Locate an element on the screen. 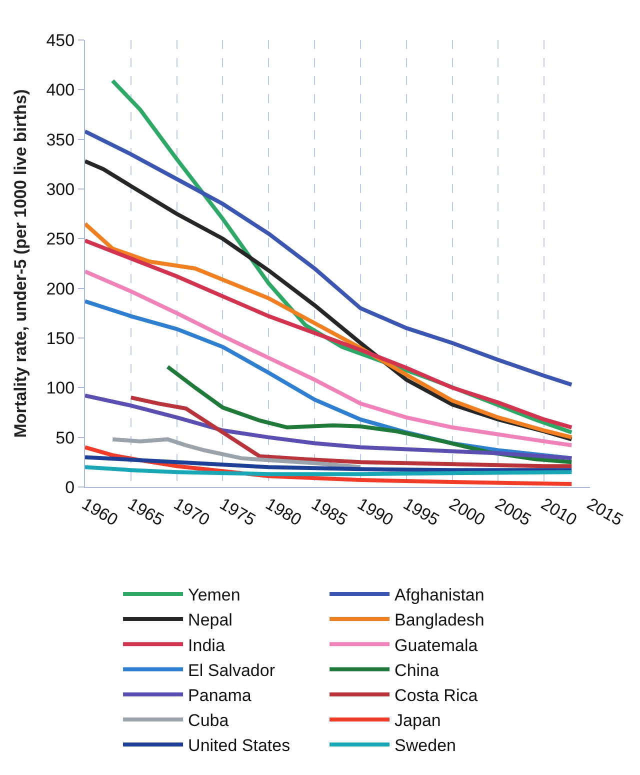 Image resolution: width=640 pixels, height=775 pixels. legend-label: China is located at coordinates (417, 670).